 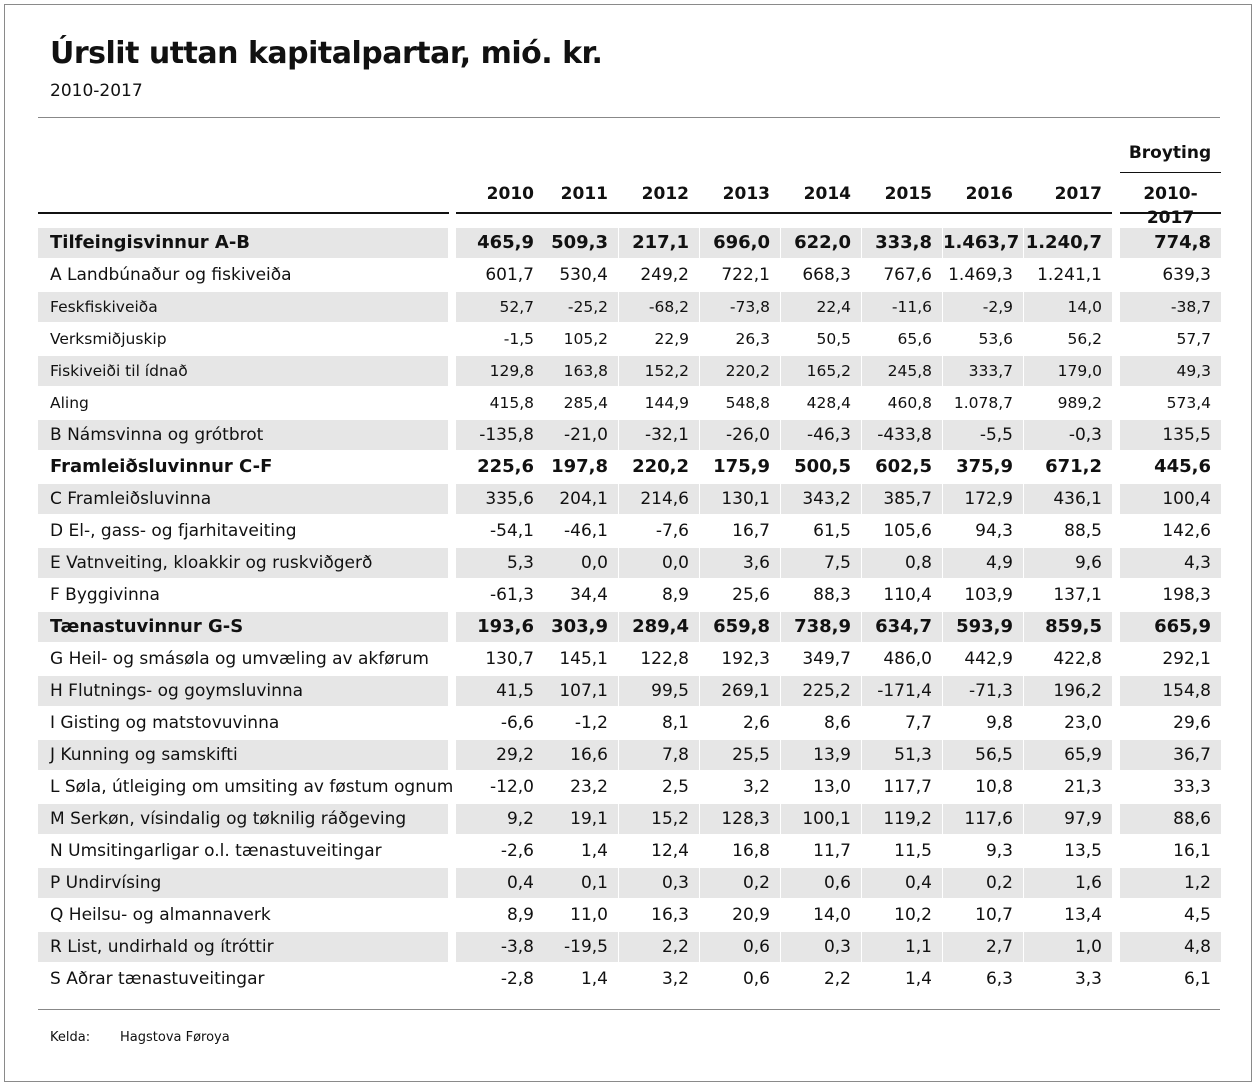 What do you see at coordinates (983, 691) in the screenshot?
I see `value-cell: -71,3` at bounding box center [983, 691].